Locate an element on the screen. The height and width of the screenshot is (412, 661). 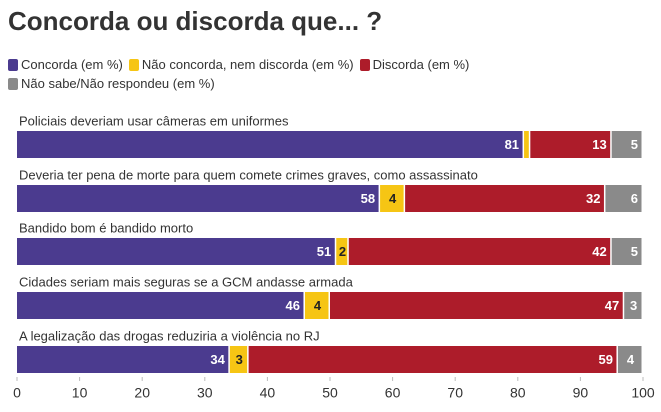
legend-label: Concorda (em %) is located at coordinates (72, 64).